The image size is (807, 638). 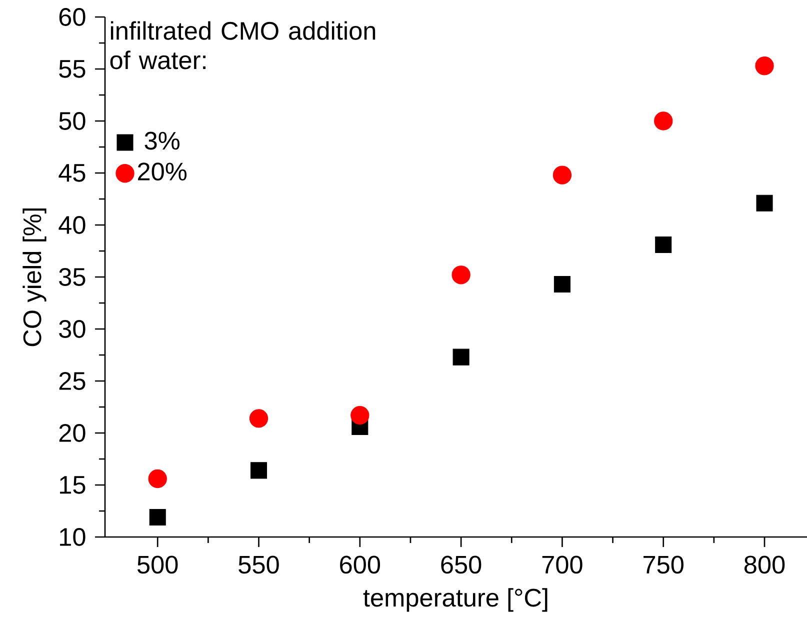 I want to click on y-tick-label: 50, so click(x=72, y=121).